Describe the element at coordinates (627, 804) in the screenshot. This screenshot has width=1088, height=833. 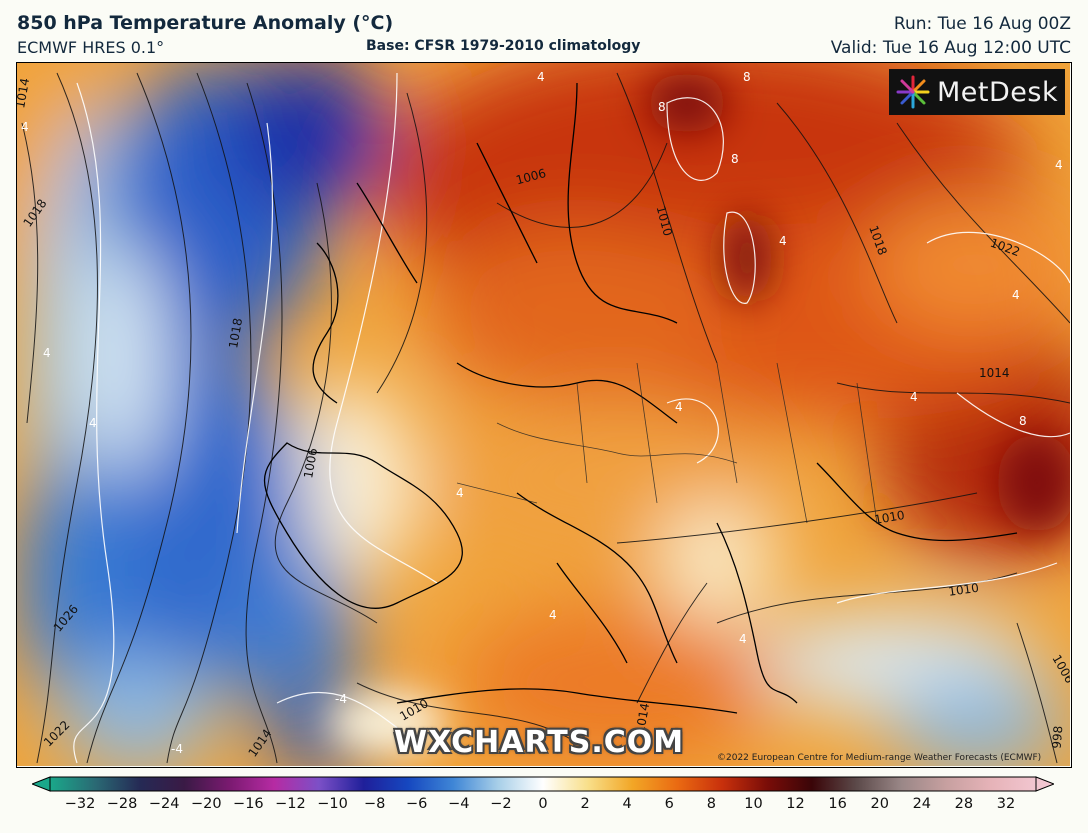
I see `colorbar-tick-label: 4` at that location.